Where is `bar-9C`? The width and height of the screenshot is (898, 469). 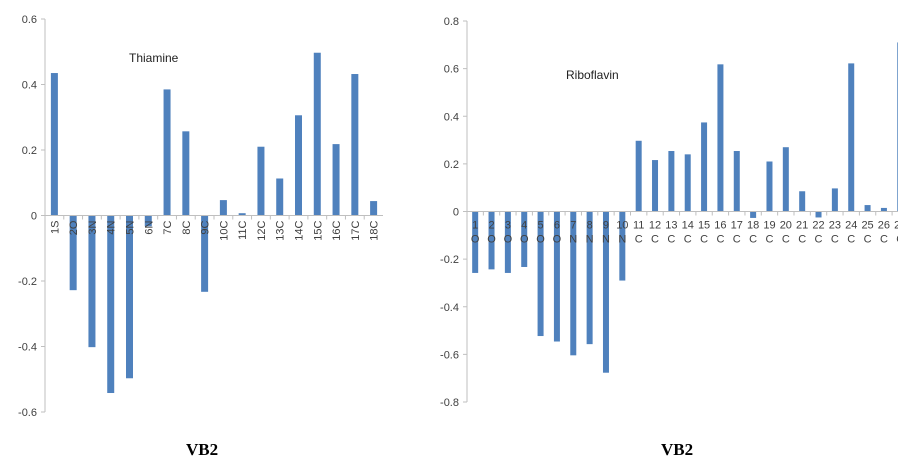
bar-9C is located at coordinates (205, 253).